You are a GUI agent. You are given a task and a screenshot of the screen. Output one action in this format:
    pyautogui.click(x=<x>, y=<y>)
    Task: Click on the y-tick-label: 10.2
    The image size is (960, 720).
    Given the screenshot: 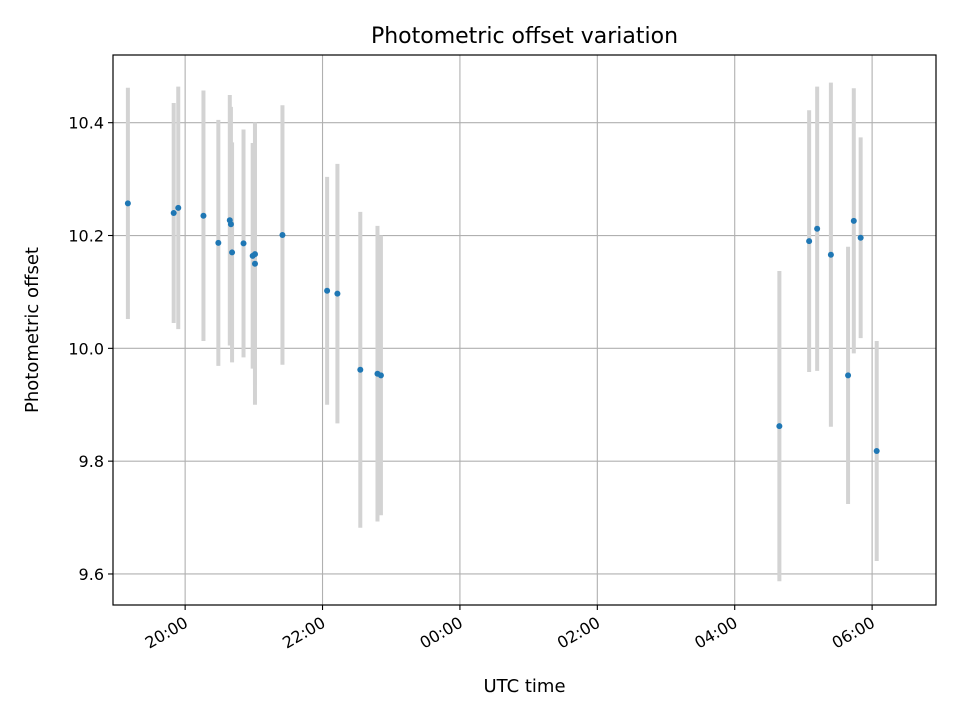 What is the action you would take?
    pyautogui.click(x=86, y=236)
    